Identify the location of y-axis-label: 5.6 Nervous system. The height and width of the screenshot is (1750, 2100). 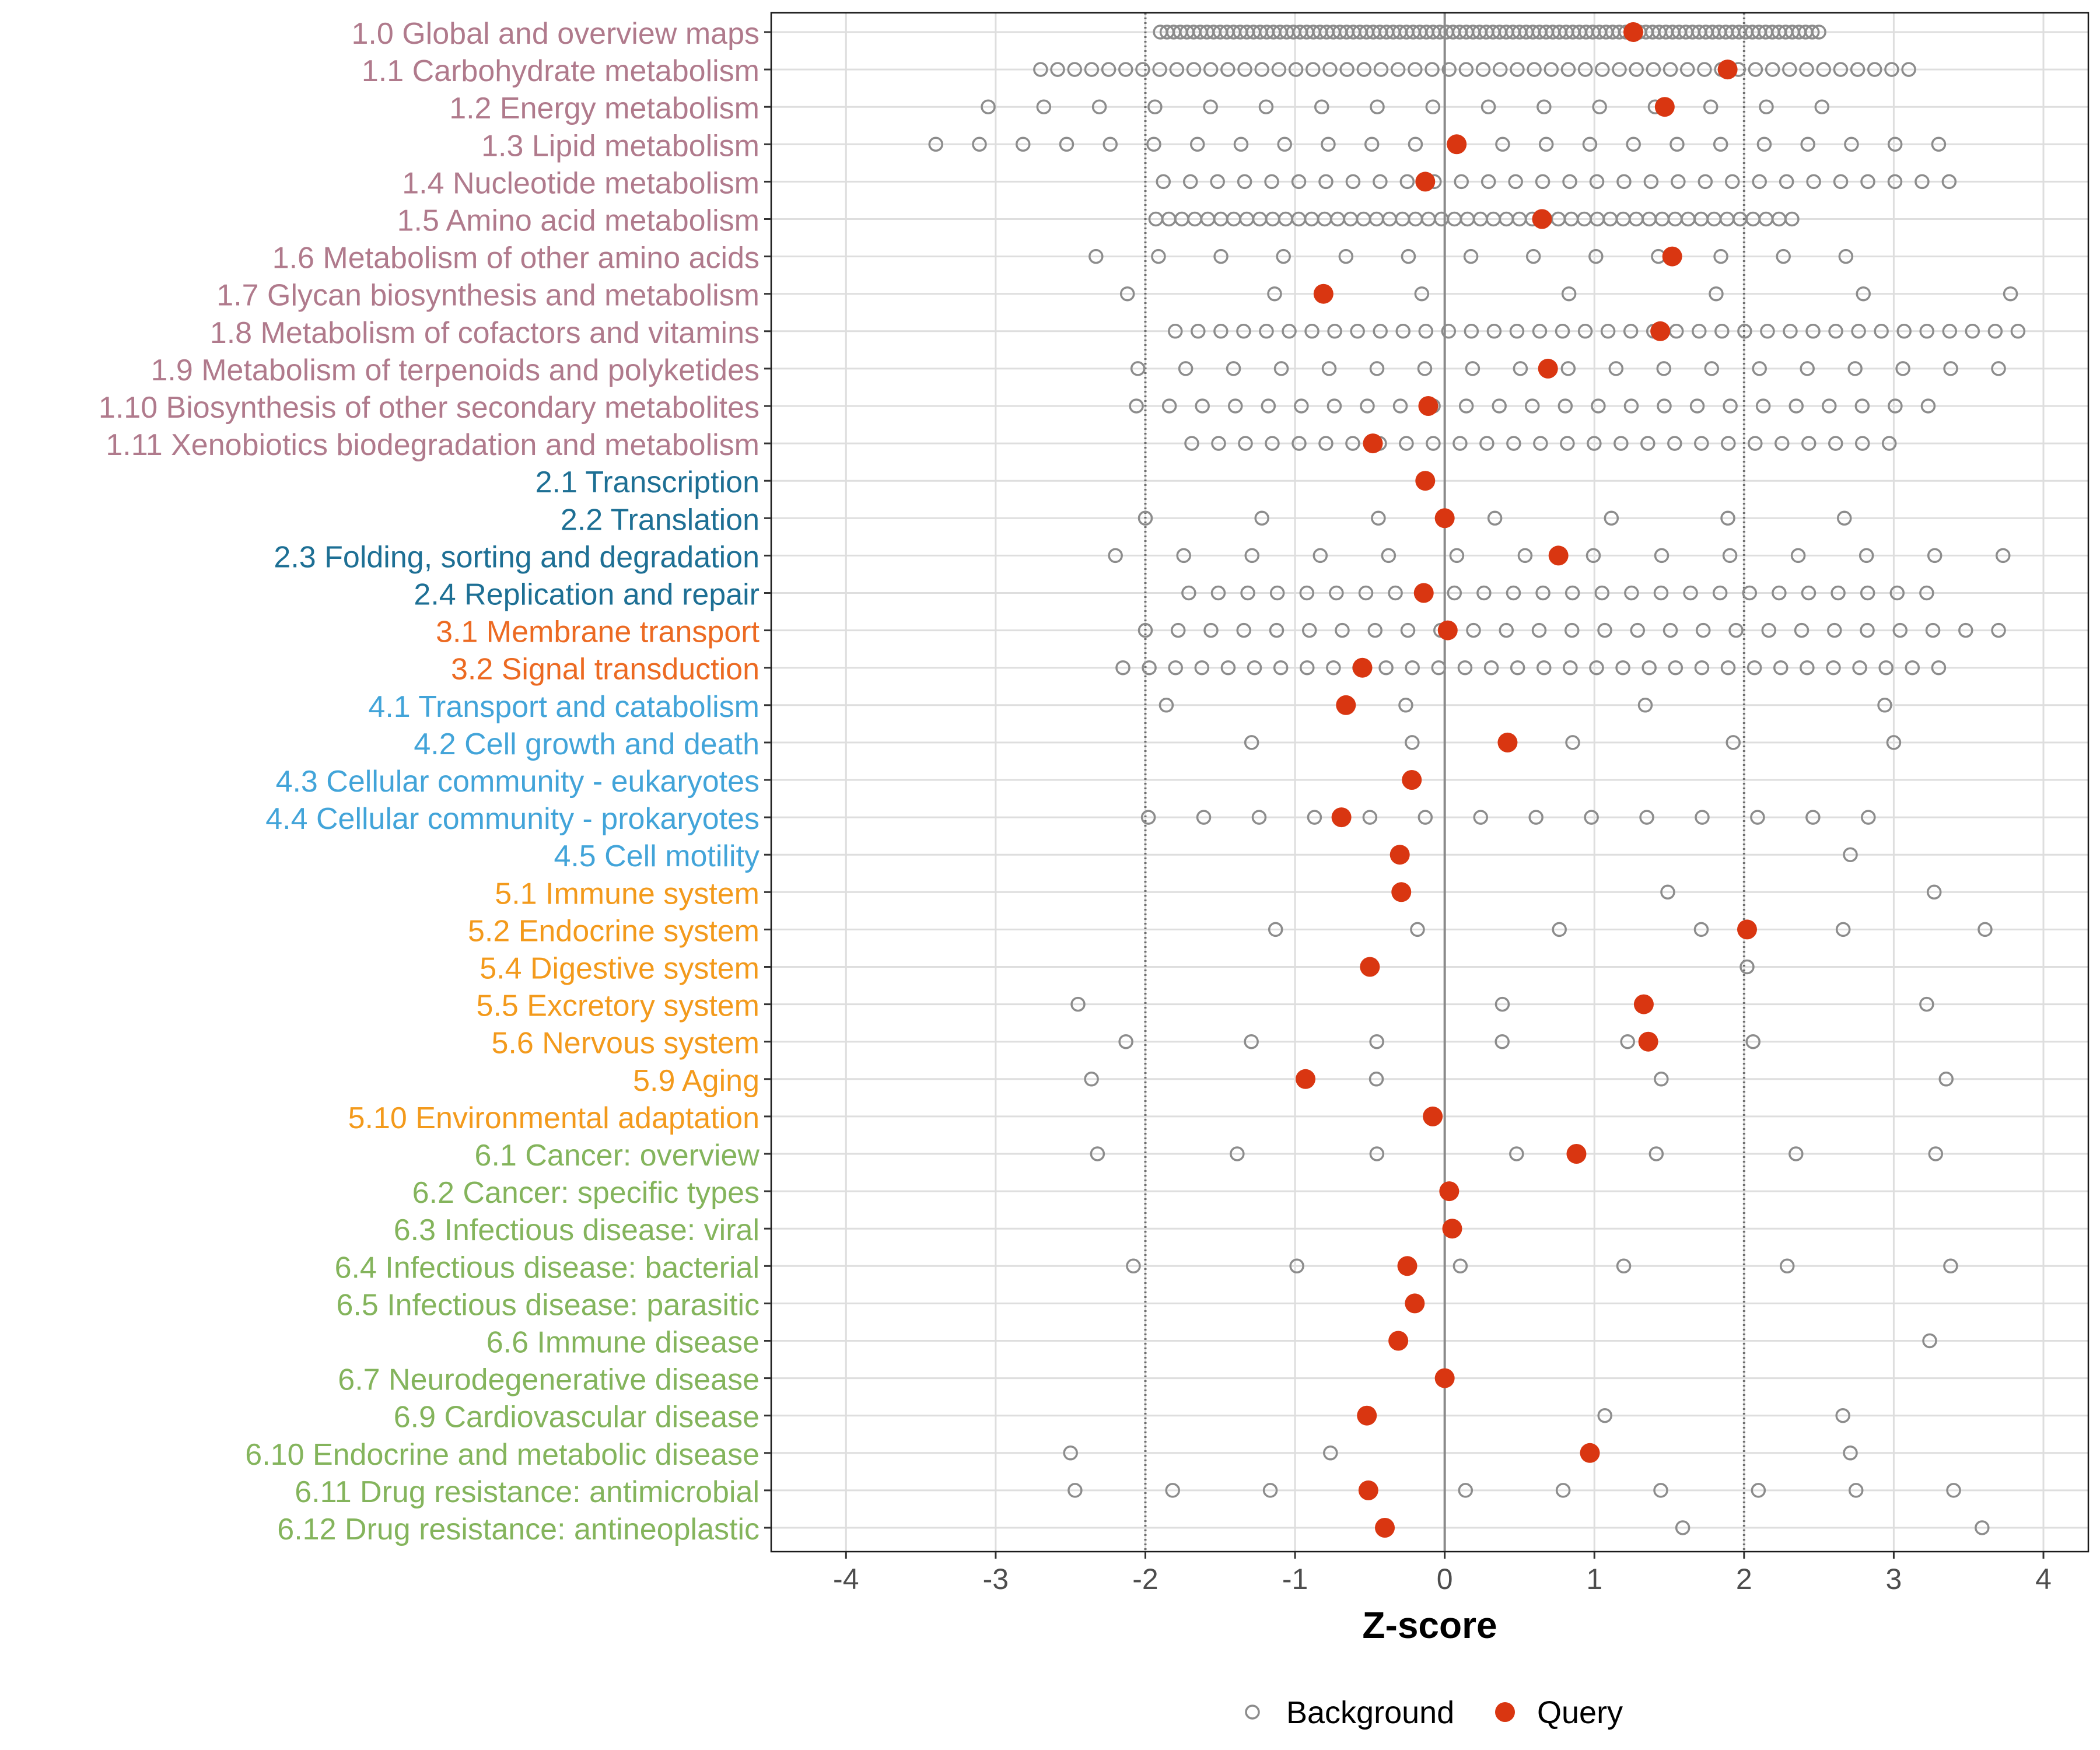
(626, 1043).